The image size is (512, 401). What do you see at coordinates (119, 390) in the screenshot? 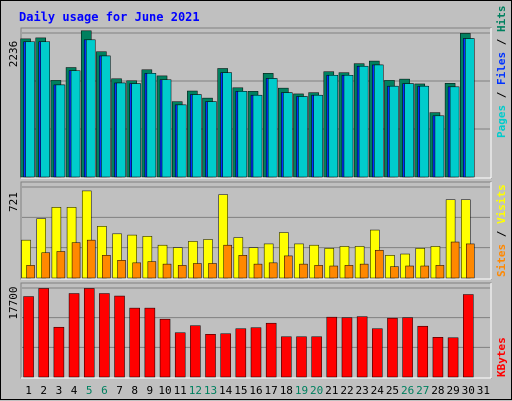
I see `x-tick-label-7: 7` at bounding box center [119, 390].